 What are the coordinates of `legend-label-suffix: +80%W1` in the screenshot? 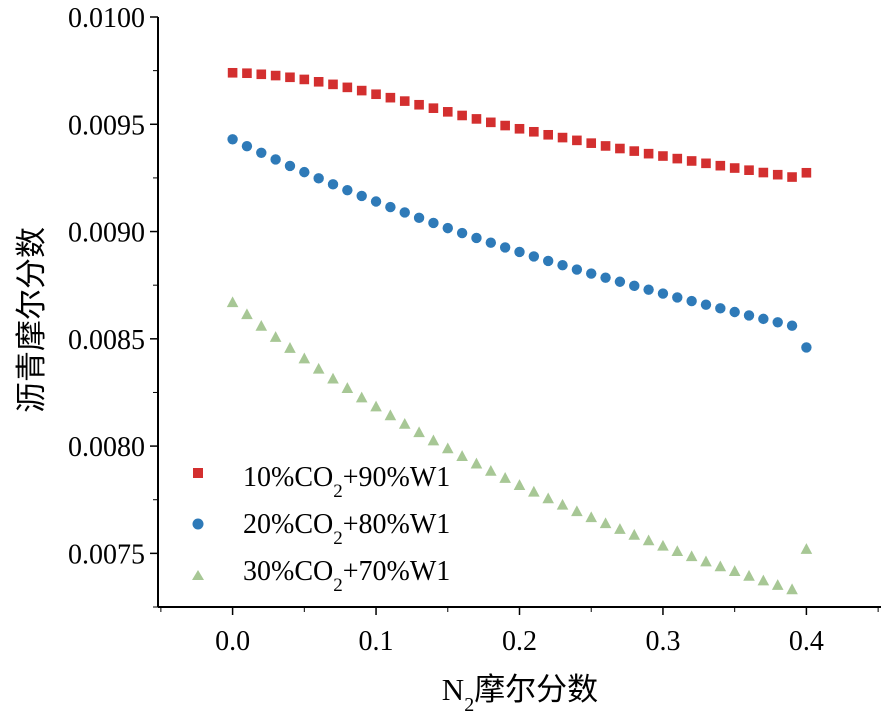 It's located at (397, 524).